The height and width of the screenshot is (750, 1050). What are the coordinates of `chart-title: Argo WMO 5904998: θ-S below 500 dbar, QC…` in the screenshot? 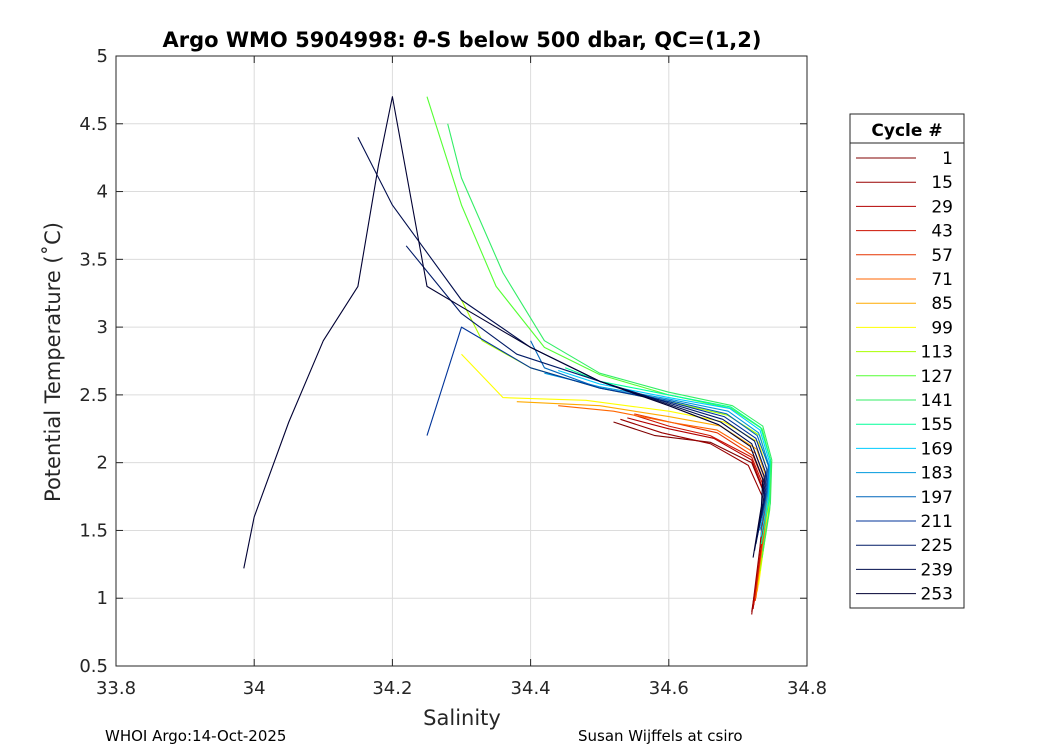 It's located at (461, 40).